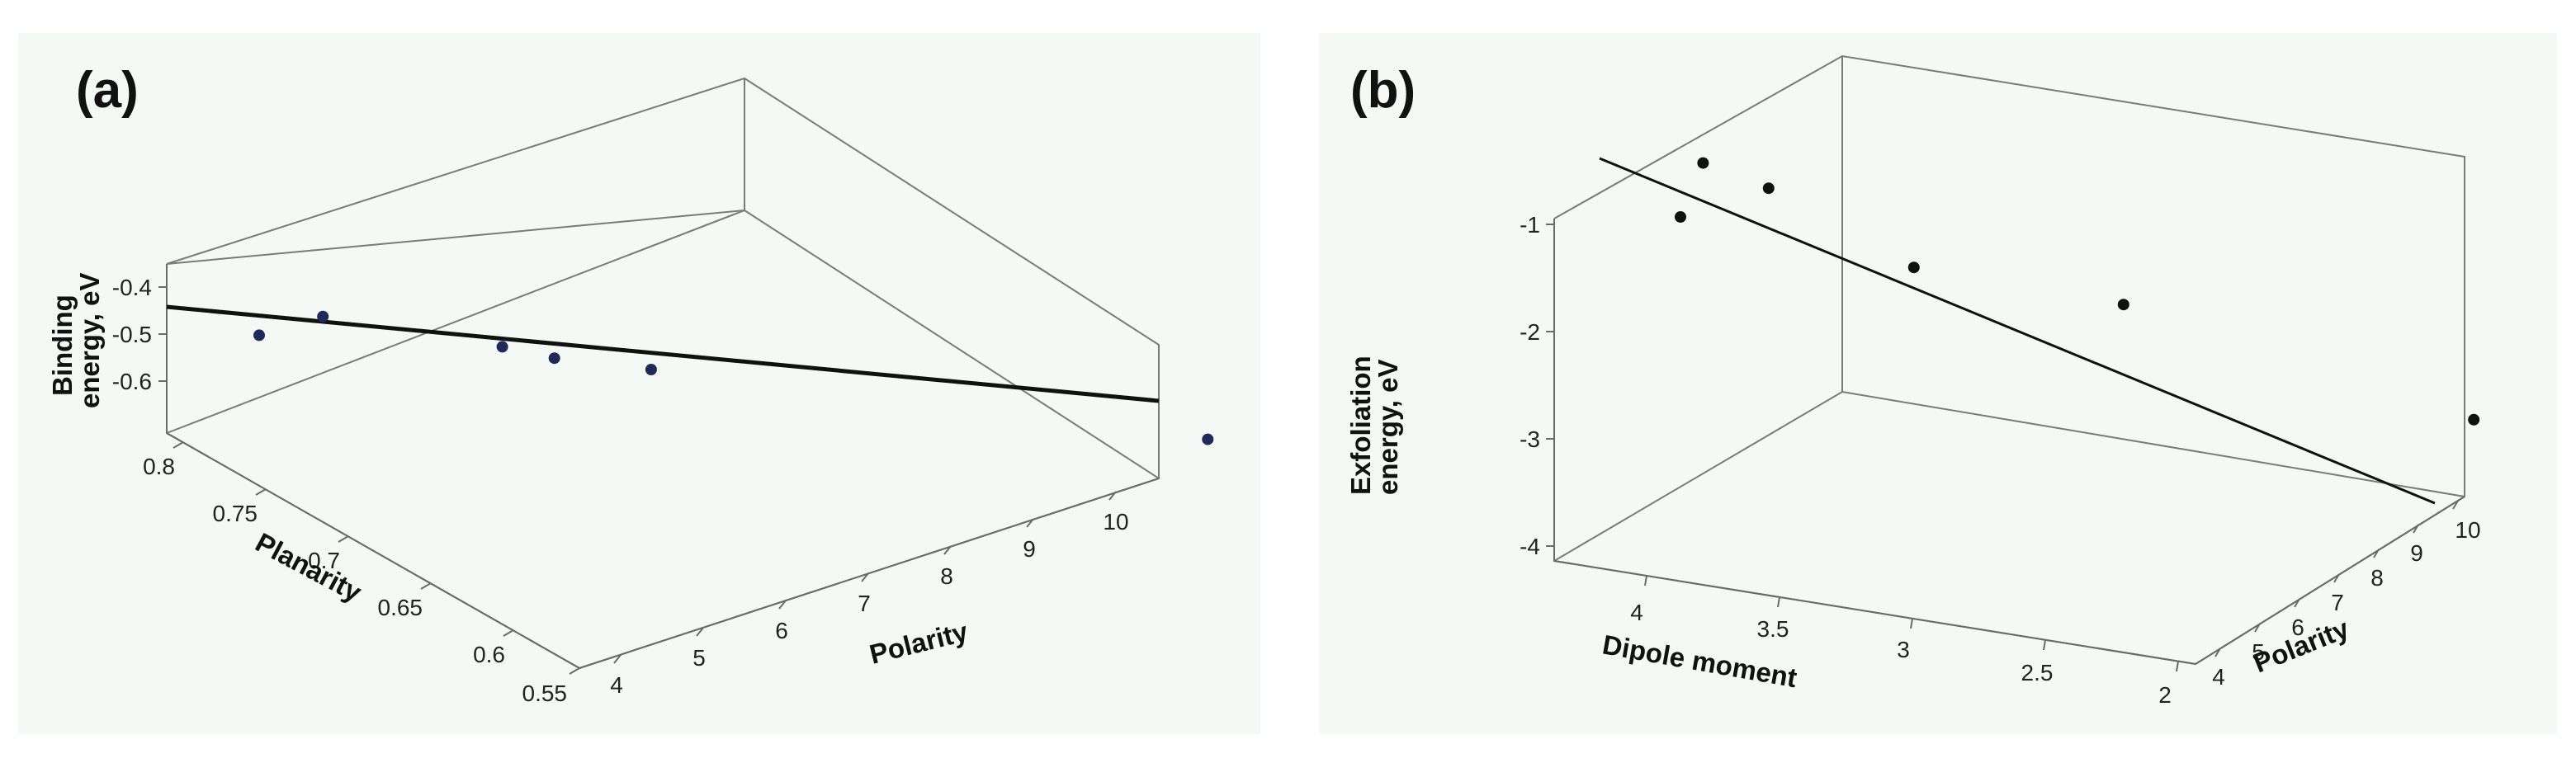  Describe the element at coordinates (489, 655) in the screenshot. I see `planarity-tick-label: 0.6` at that location.